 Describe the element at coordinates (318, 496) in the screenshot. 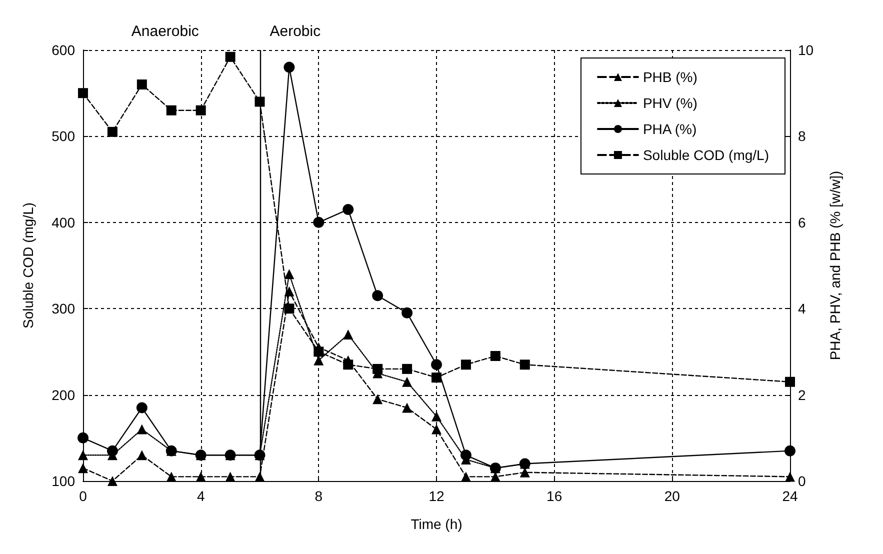

I see `x-tick-label: 8` at that location.